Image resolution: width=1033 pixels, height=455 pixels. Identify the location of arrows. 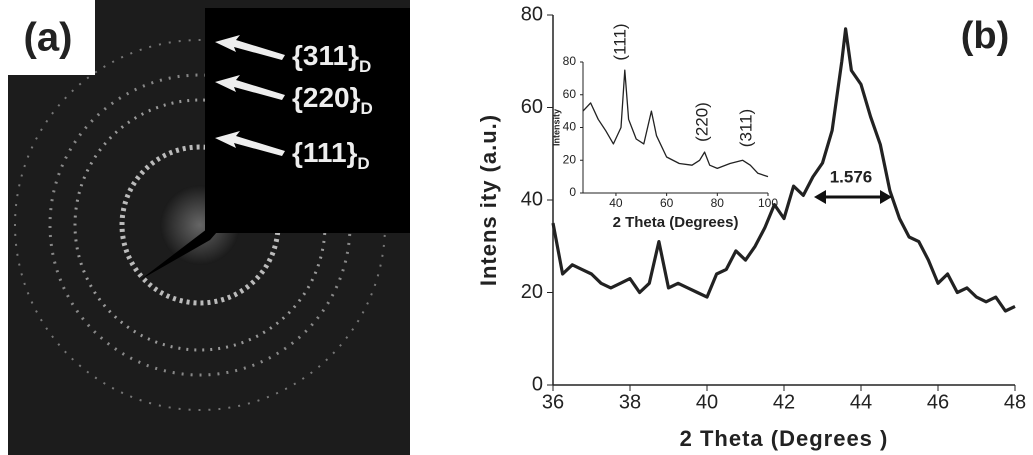
(250, 95).